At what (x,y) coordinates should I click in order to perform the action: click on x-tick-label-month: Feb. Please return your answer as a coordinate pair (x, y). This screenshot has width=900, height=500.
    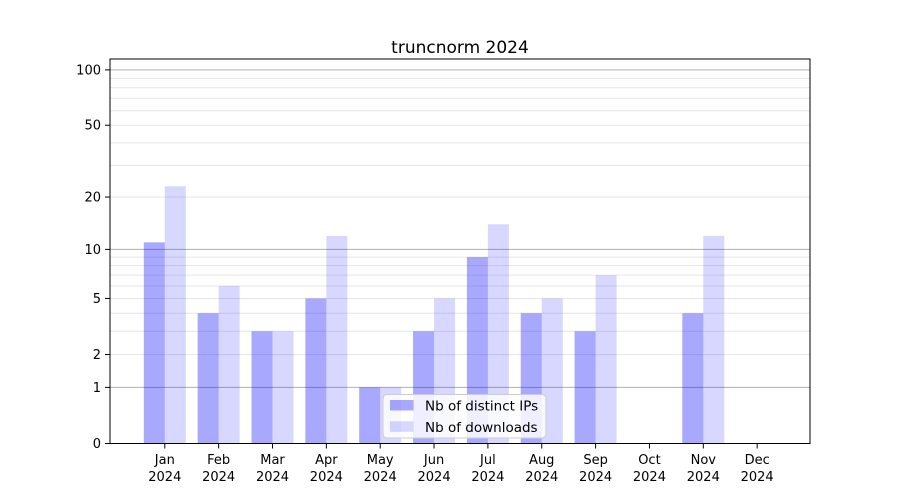
    Looking at the image, I should click on (218, 460).